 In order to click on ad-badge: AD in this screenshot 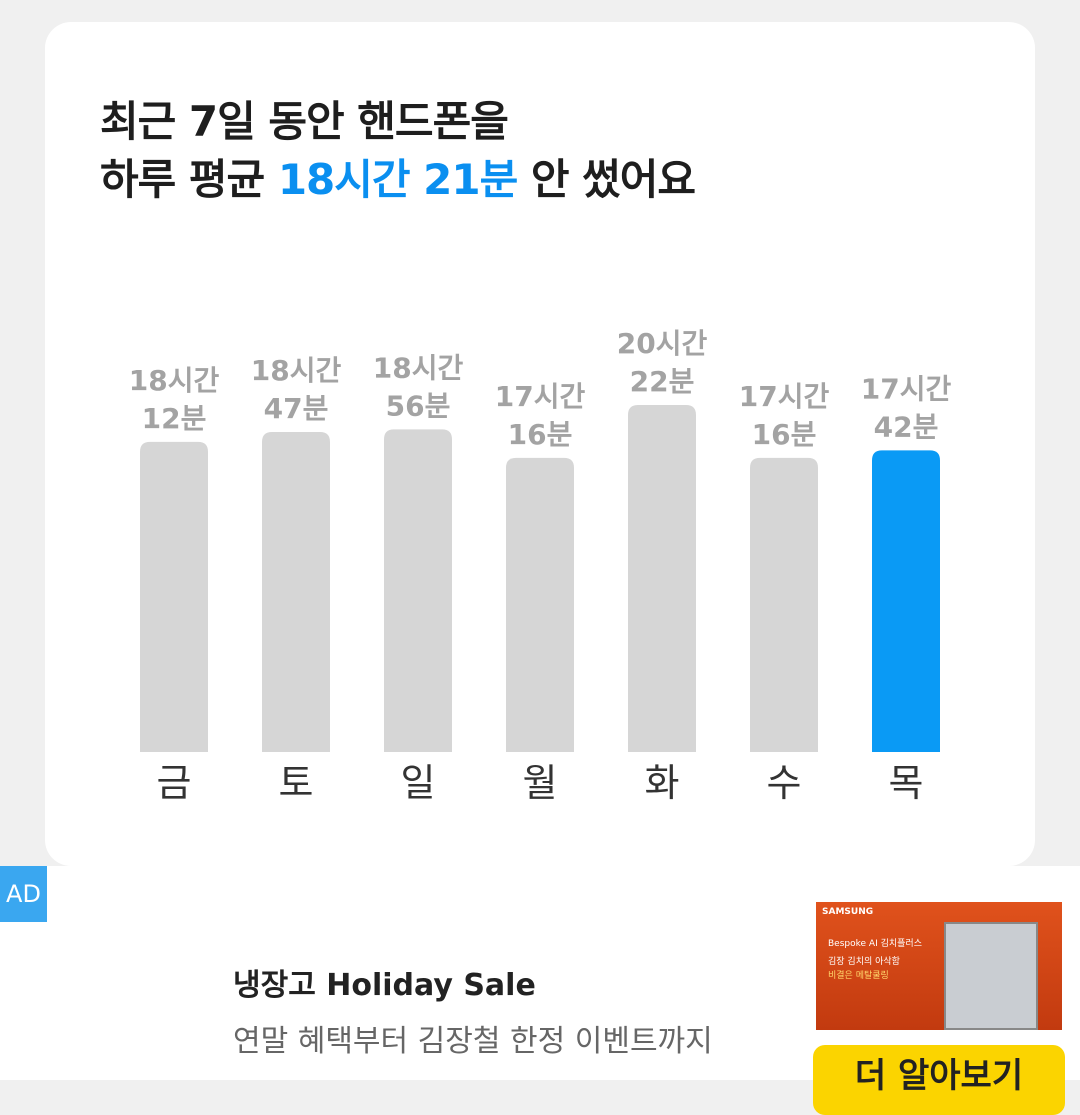, I will do `click(23, 894)`.